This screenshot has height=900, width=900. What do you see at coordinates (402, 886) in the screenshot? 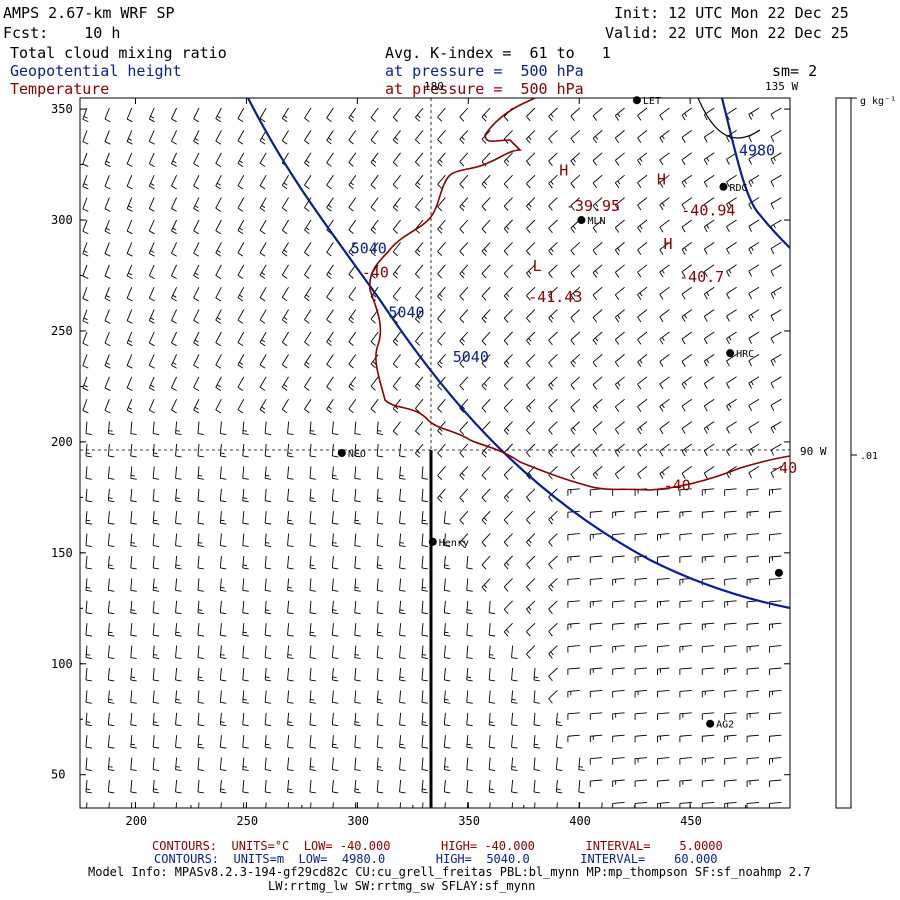
I see `footer-model-info-2: LW:rrtmg_lw SW:rrtmg_sw SFLAY:sf_mynn` at bounding box center [402, 886].